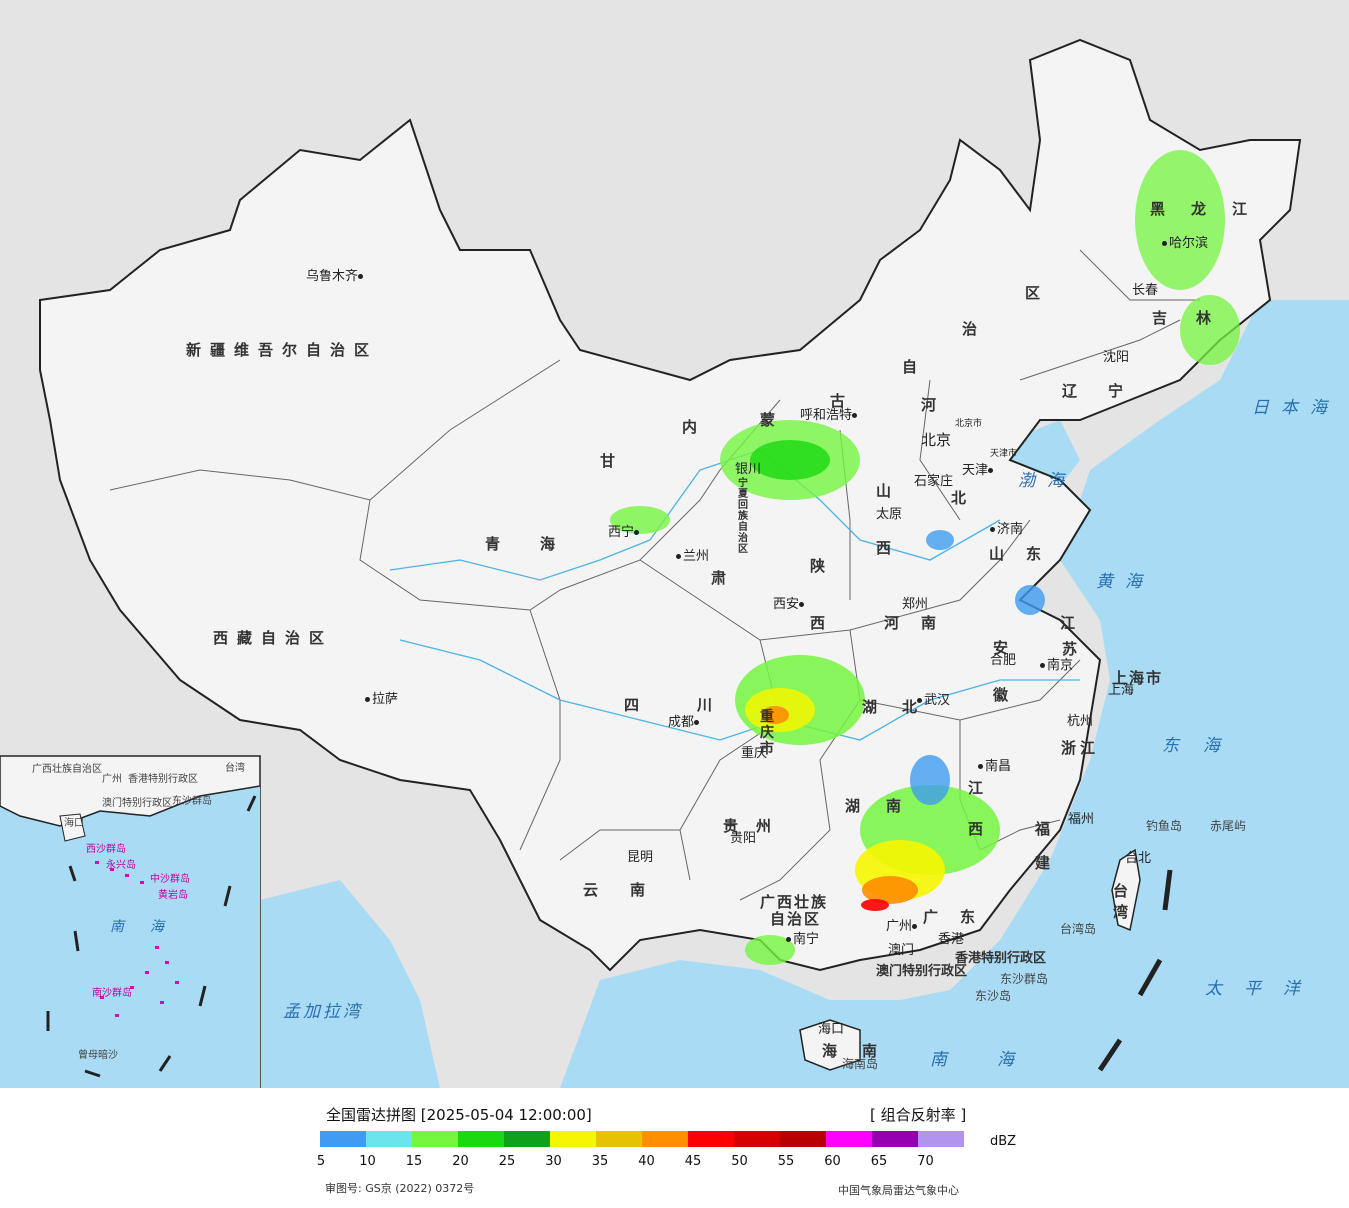  Describe the element at coordinates (834, 1051) in the screenshot. I see `prov-hainan1: 海` at that location.